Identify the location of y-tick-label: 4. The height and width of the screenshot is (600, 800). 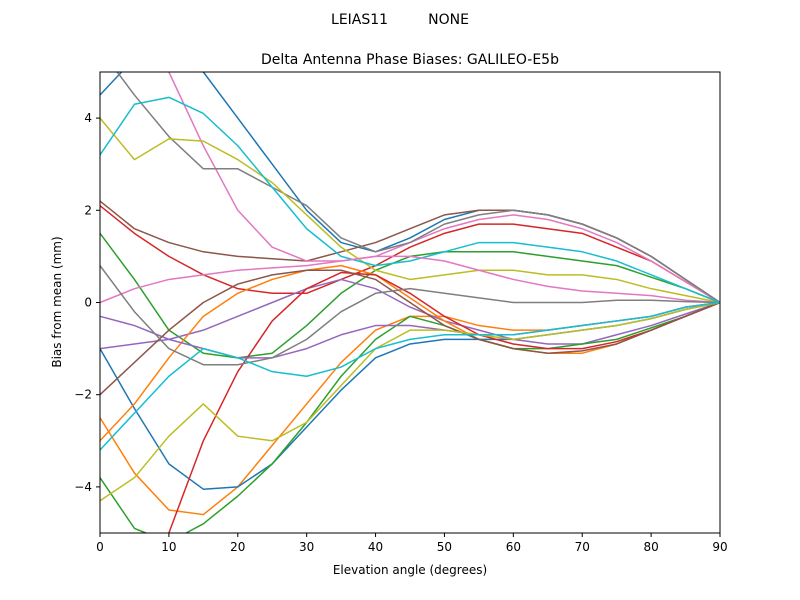
(88, 118).